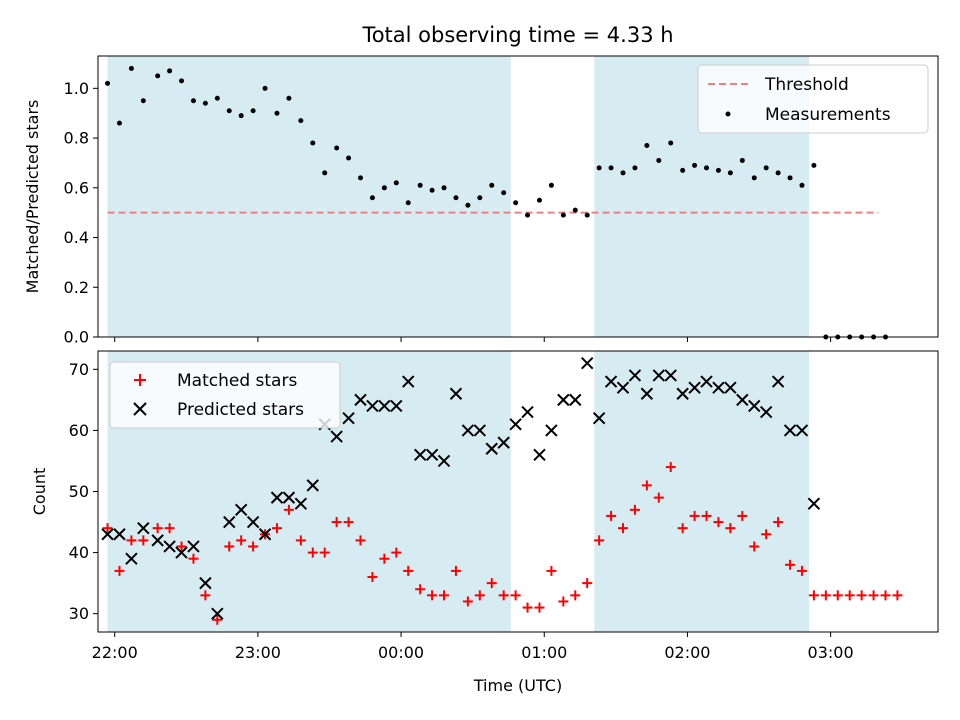 The image size is (960, 720). What do you see at coordinates (544, 652) in the screenshot?
I see `x-tick-label: 01:00` at bounding box center [544, 652].